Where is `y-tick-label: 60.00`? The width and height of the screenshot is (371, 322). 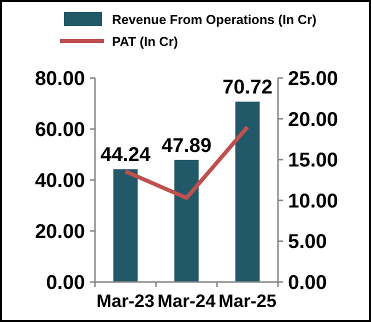
y-tick-label: 60.00 is located at coordinates (59, 130).